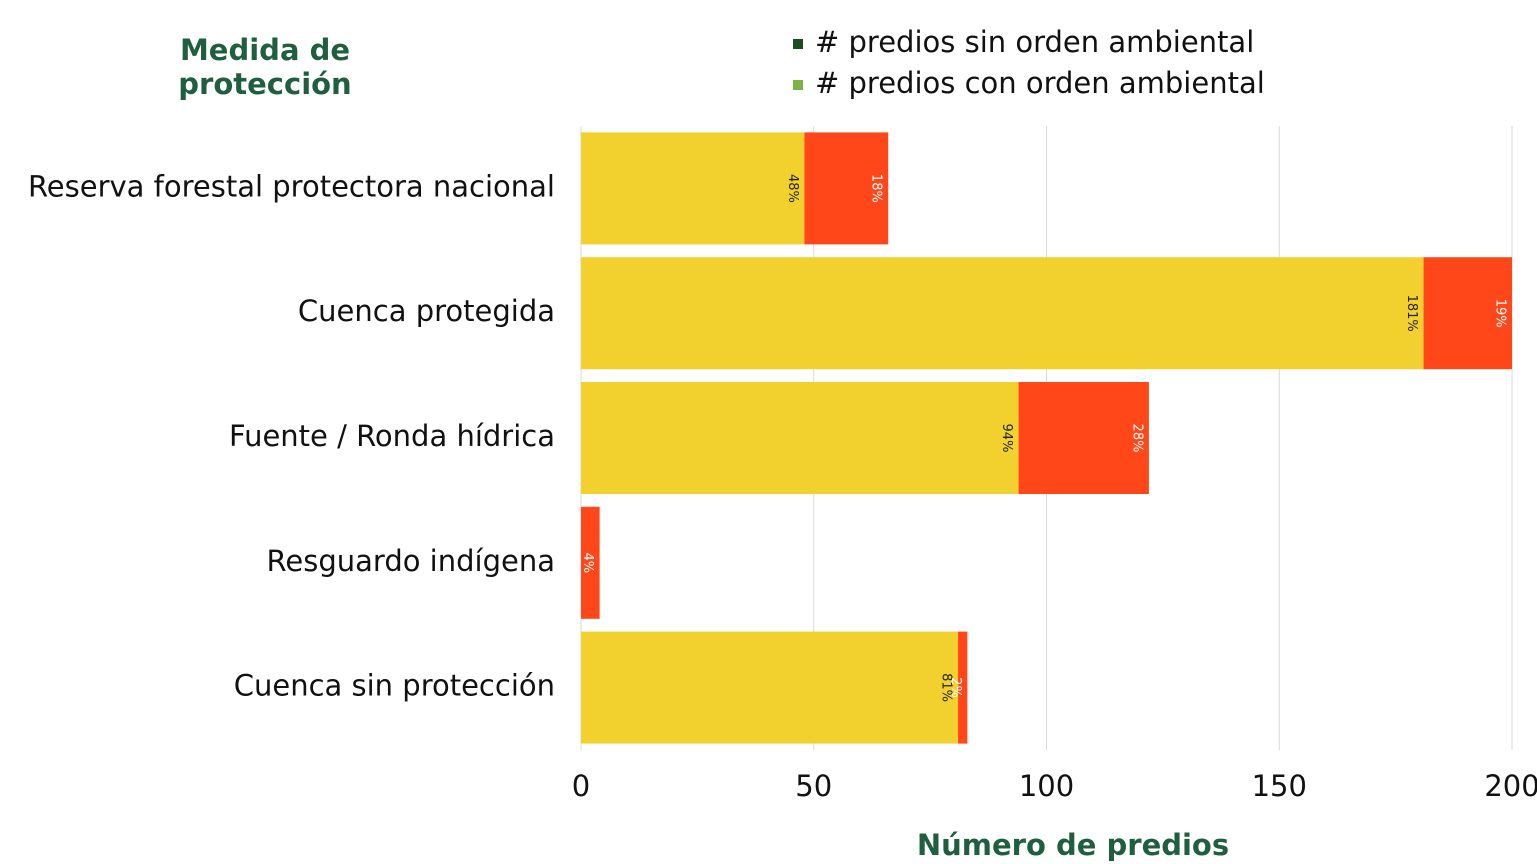 This screenshot has width=1537, height=864. What do you see at coordinates (264, 67) in the screenshot?
I see `y-axis-title: Medida de protección` at bounding box center [264, 67].